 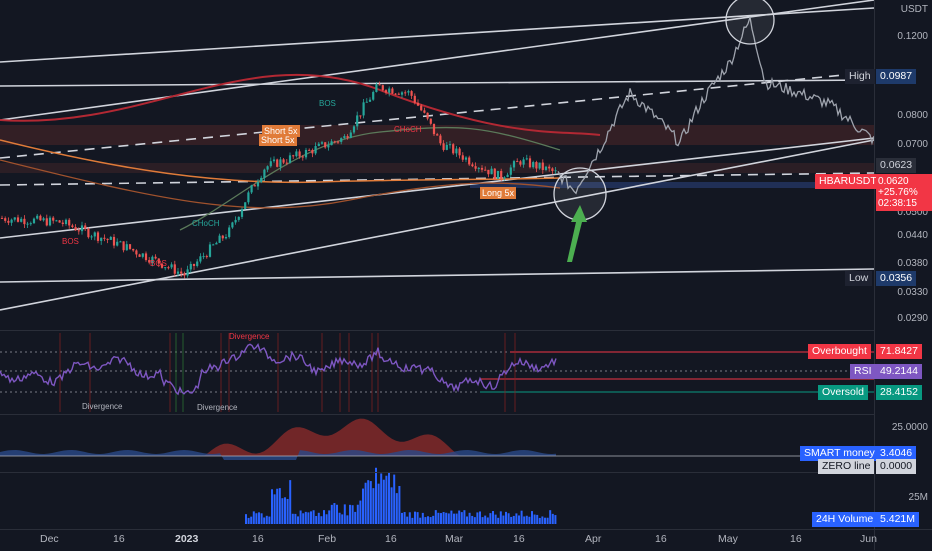 I want to click on price-change: +25.76%, so click(x=898, y=192).